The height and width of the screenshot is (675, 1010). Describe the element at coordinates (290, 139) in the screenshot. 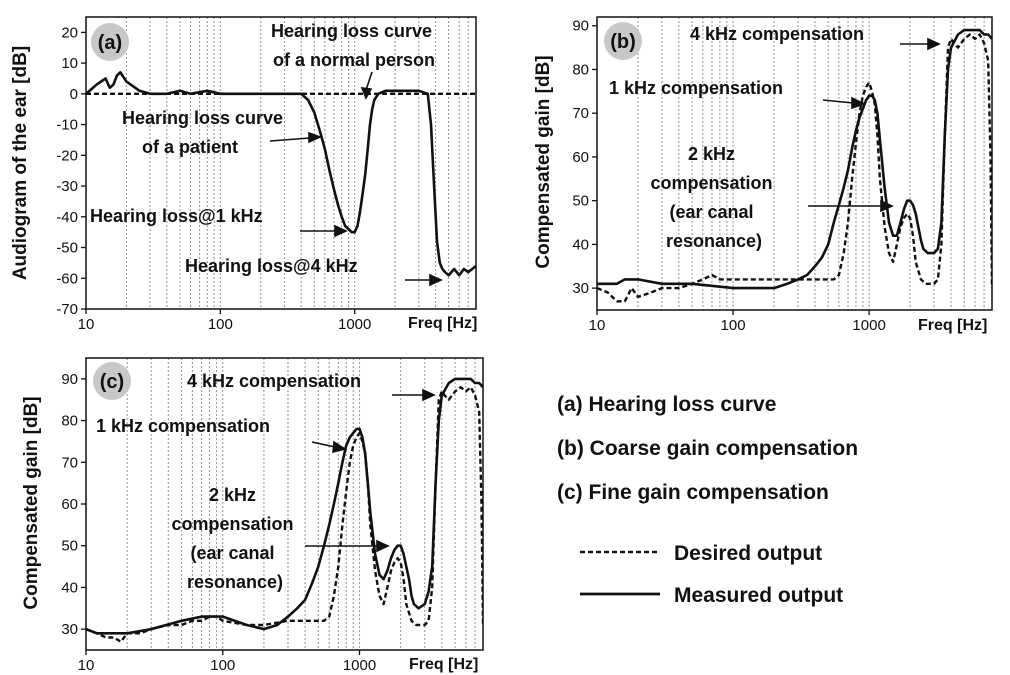

I see `panel-a-arrow-patient` at that location.